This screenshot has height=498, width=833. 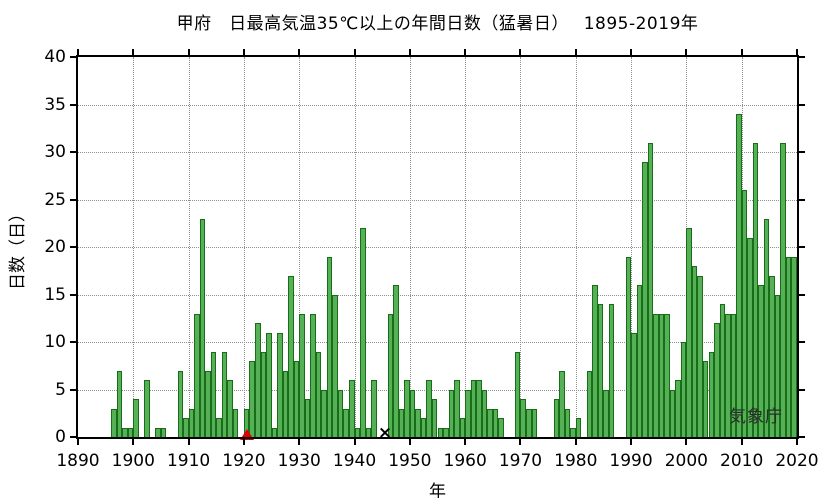 What do you see at coordinates (589, 403) in the screenshot?
I see `bar-1982` at bounding box center [589, 403].